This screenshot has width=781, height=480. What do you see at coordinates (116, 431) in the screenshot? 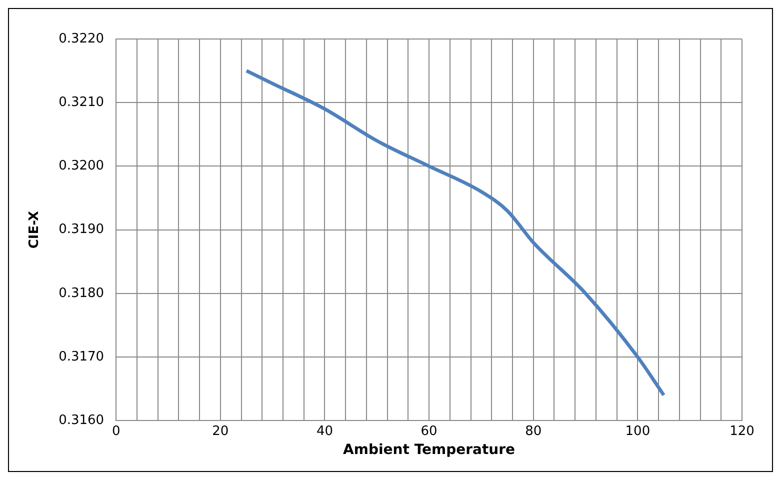
I see `x-tick-label: 0` at bounding box center [116, 431].